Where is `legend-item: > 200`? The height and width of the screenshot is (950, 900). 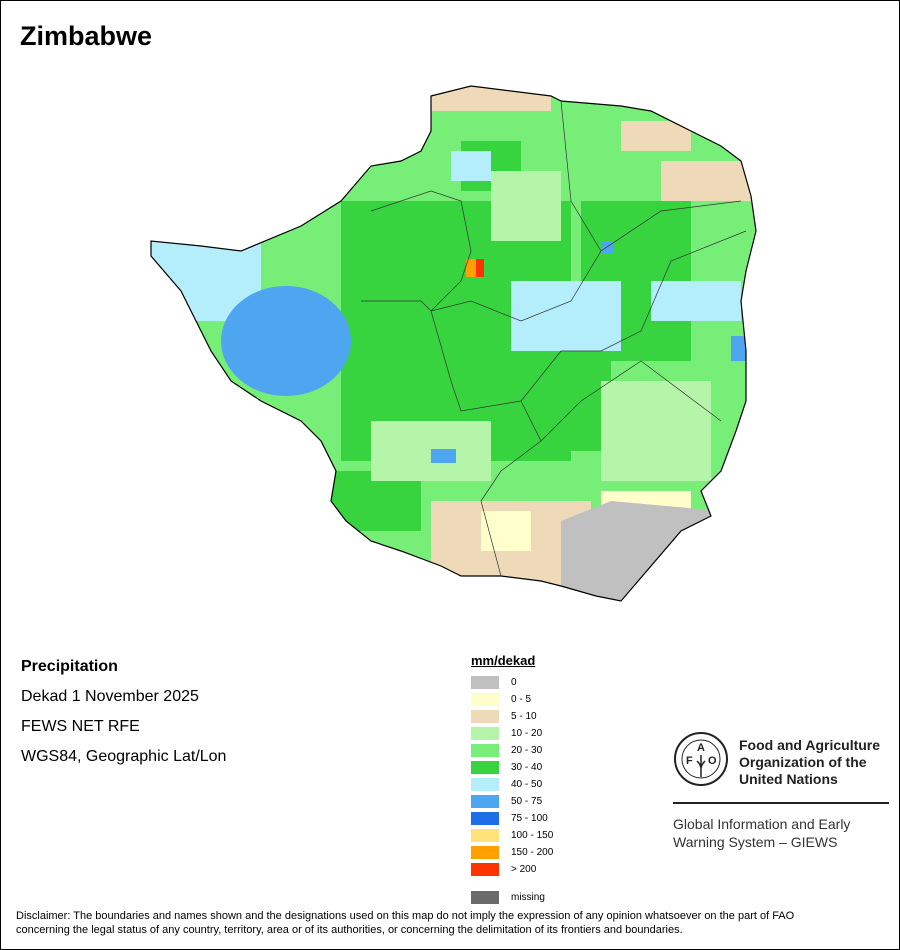
legend-item: > 200 is located at coordinates (512, 869).